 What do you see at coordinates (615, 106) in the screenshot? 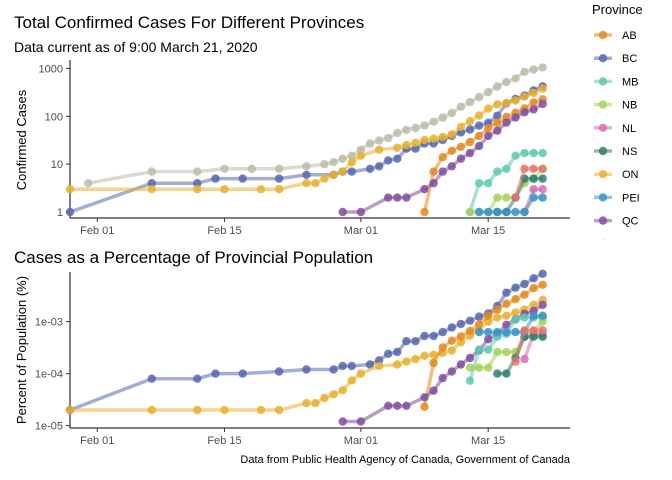
I see `legend-item-nb: NB` at bounding box center [615, 106].